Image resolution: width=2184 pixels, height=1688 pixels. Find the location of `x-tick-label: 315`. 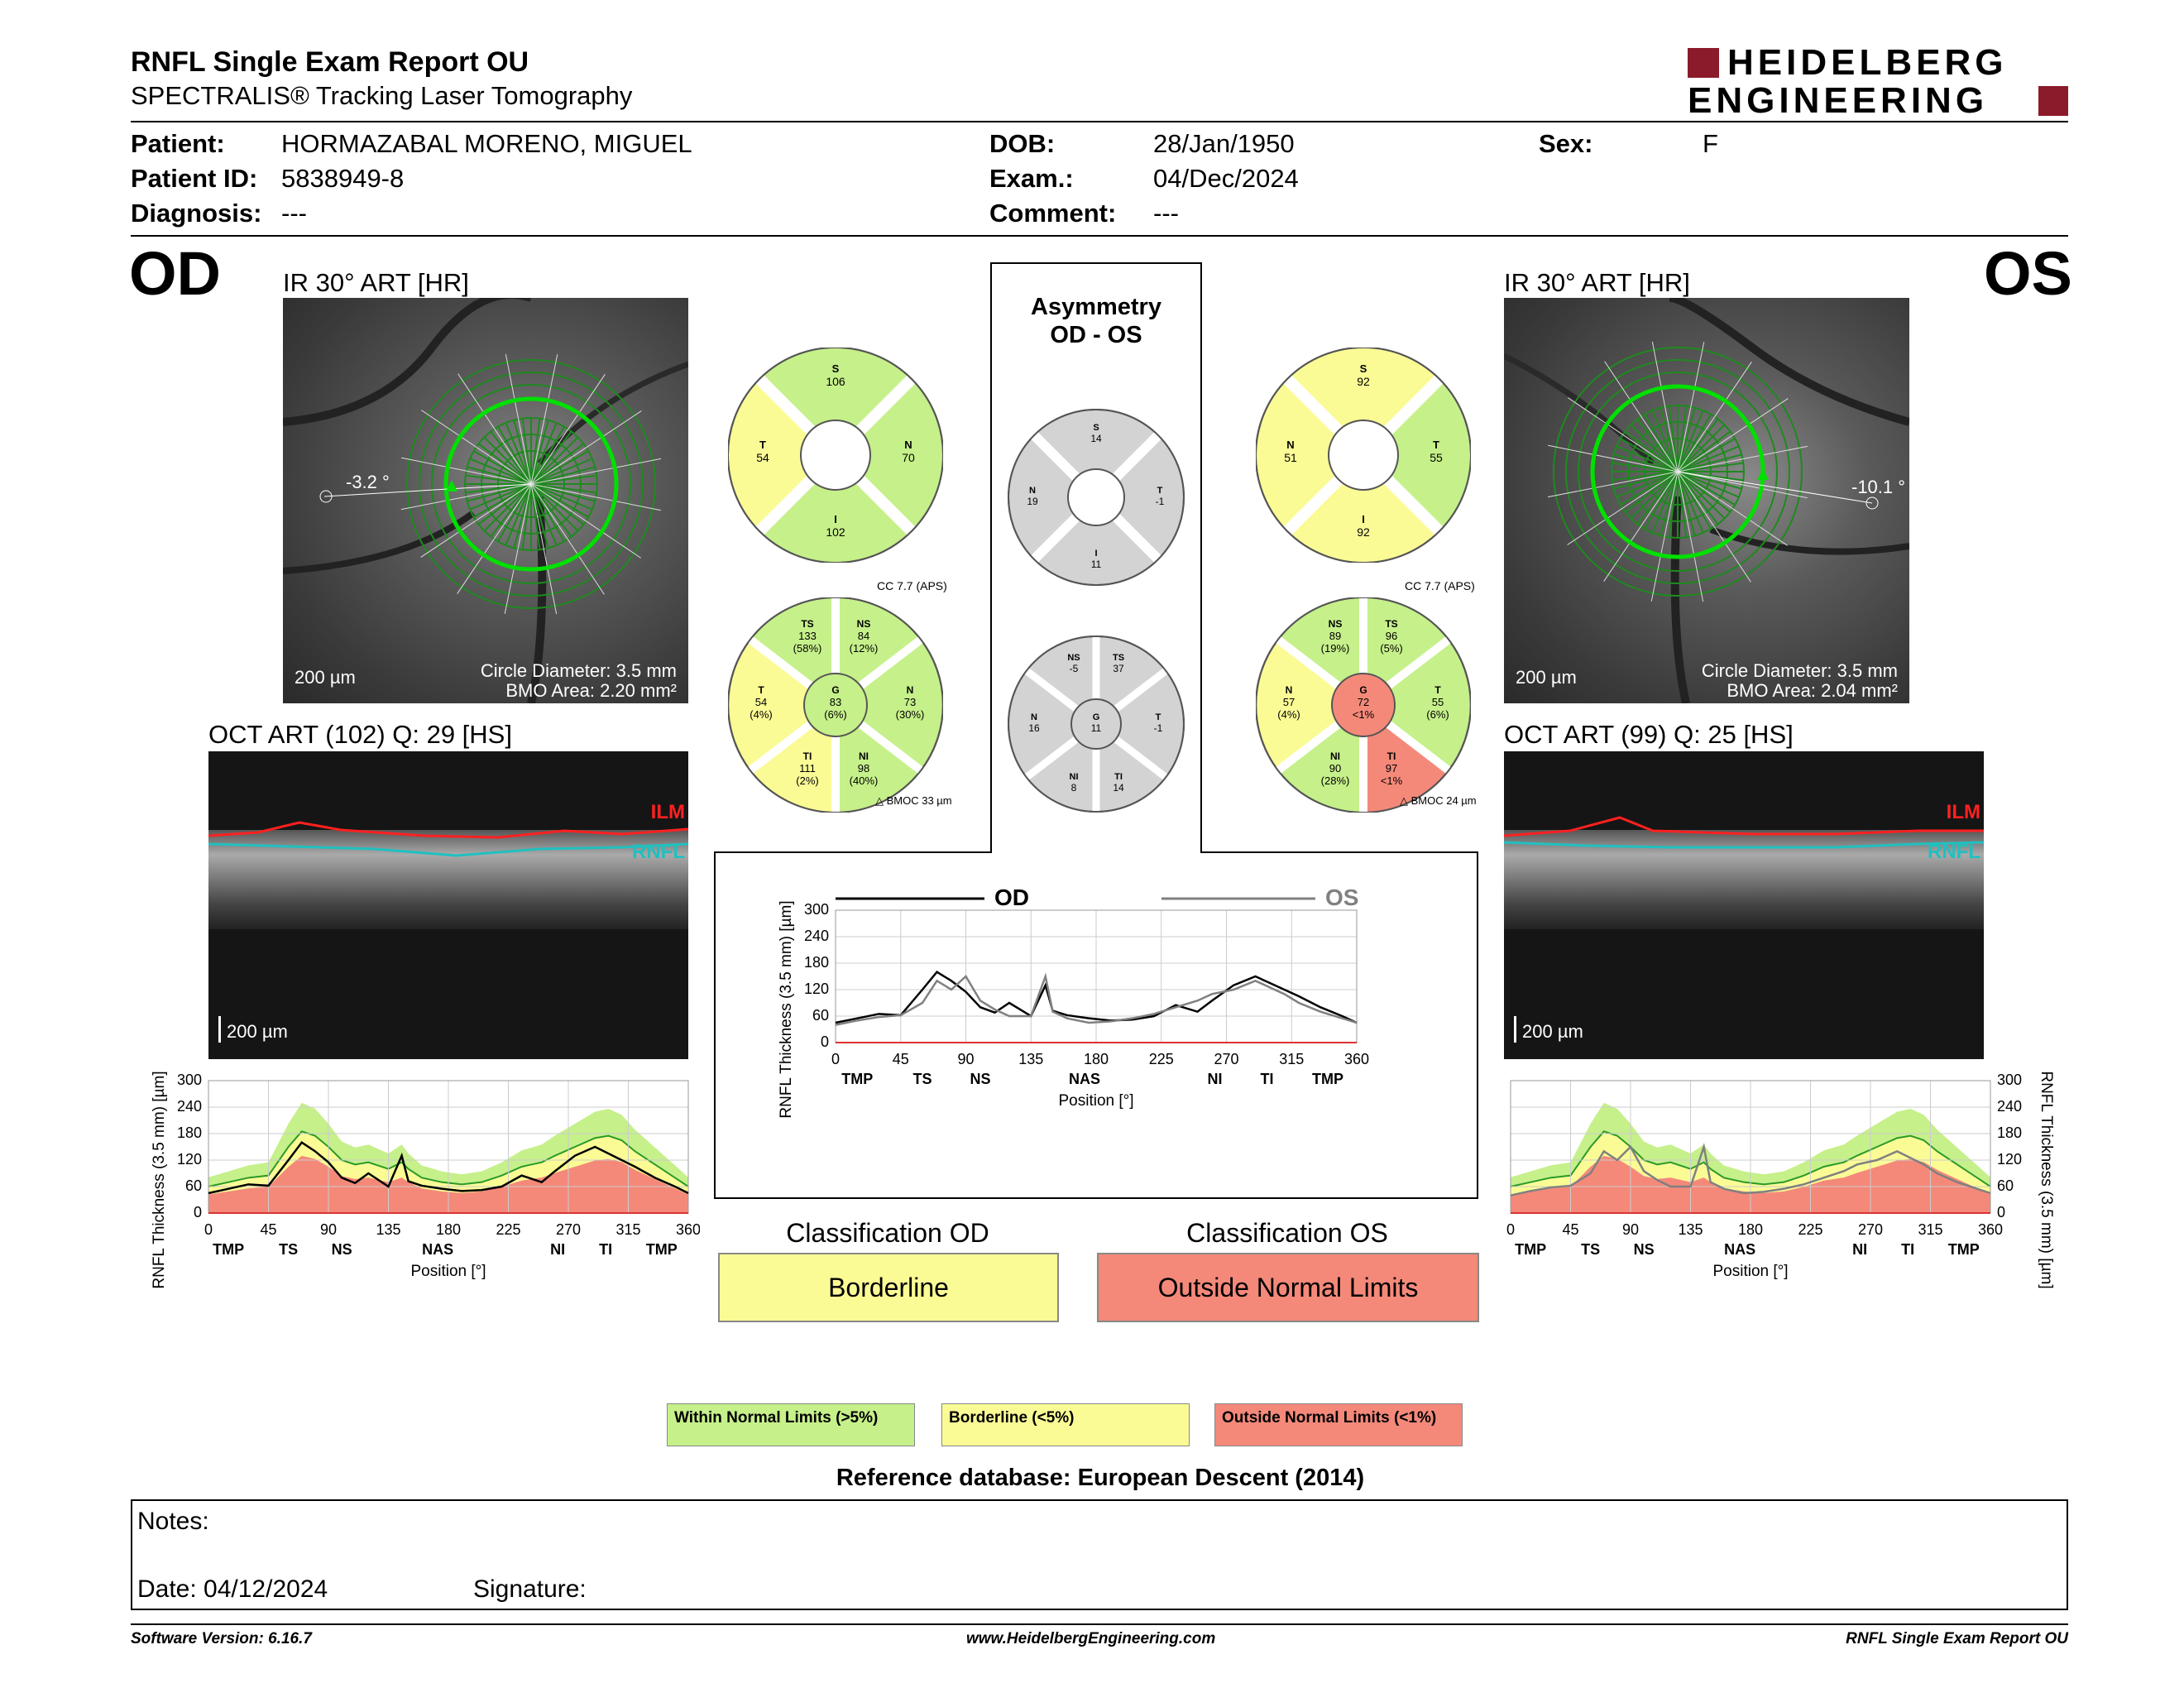

x-tick-label: 315 is located at coordinates (1291, 1059).